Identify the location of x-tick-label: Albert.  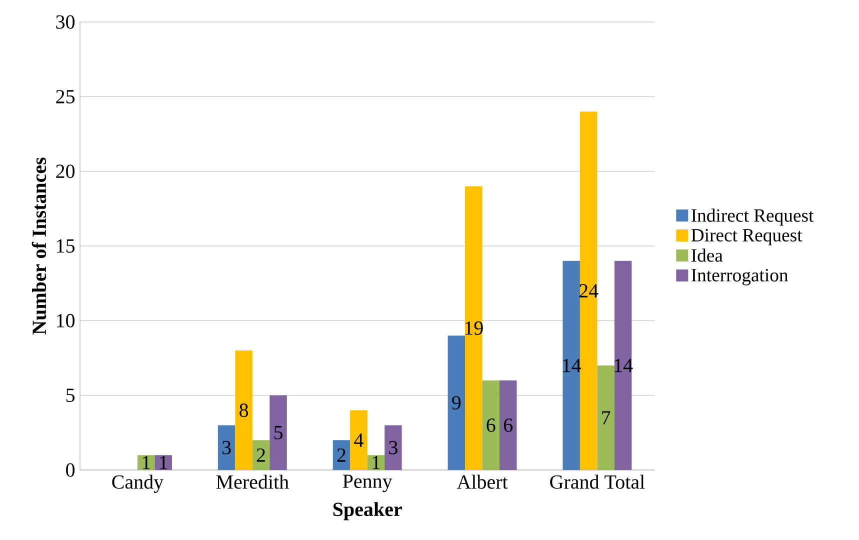
(482, 481).